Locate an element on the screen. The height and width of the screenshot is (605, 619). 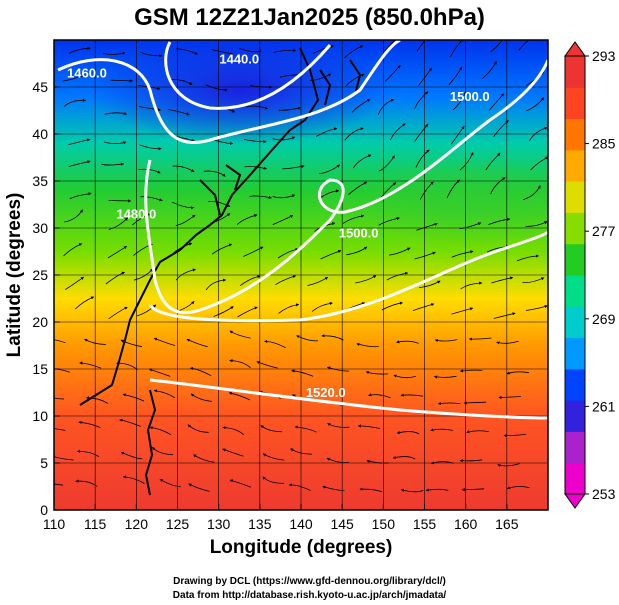
x-tick-label: 150 is located at coordinates (384, 524).